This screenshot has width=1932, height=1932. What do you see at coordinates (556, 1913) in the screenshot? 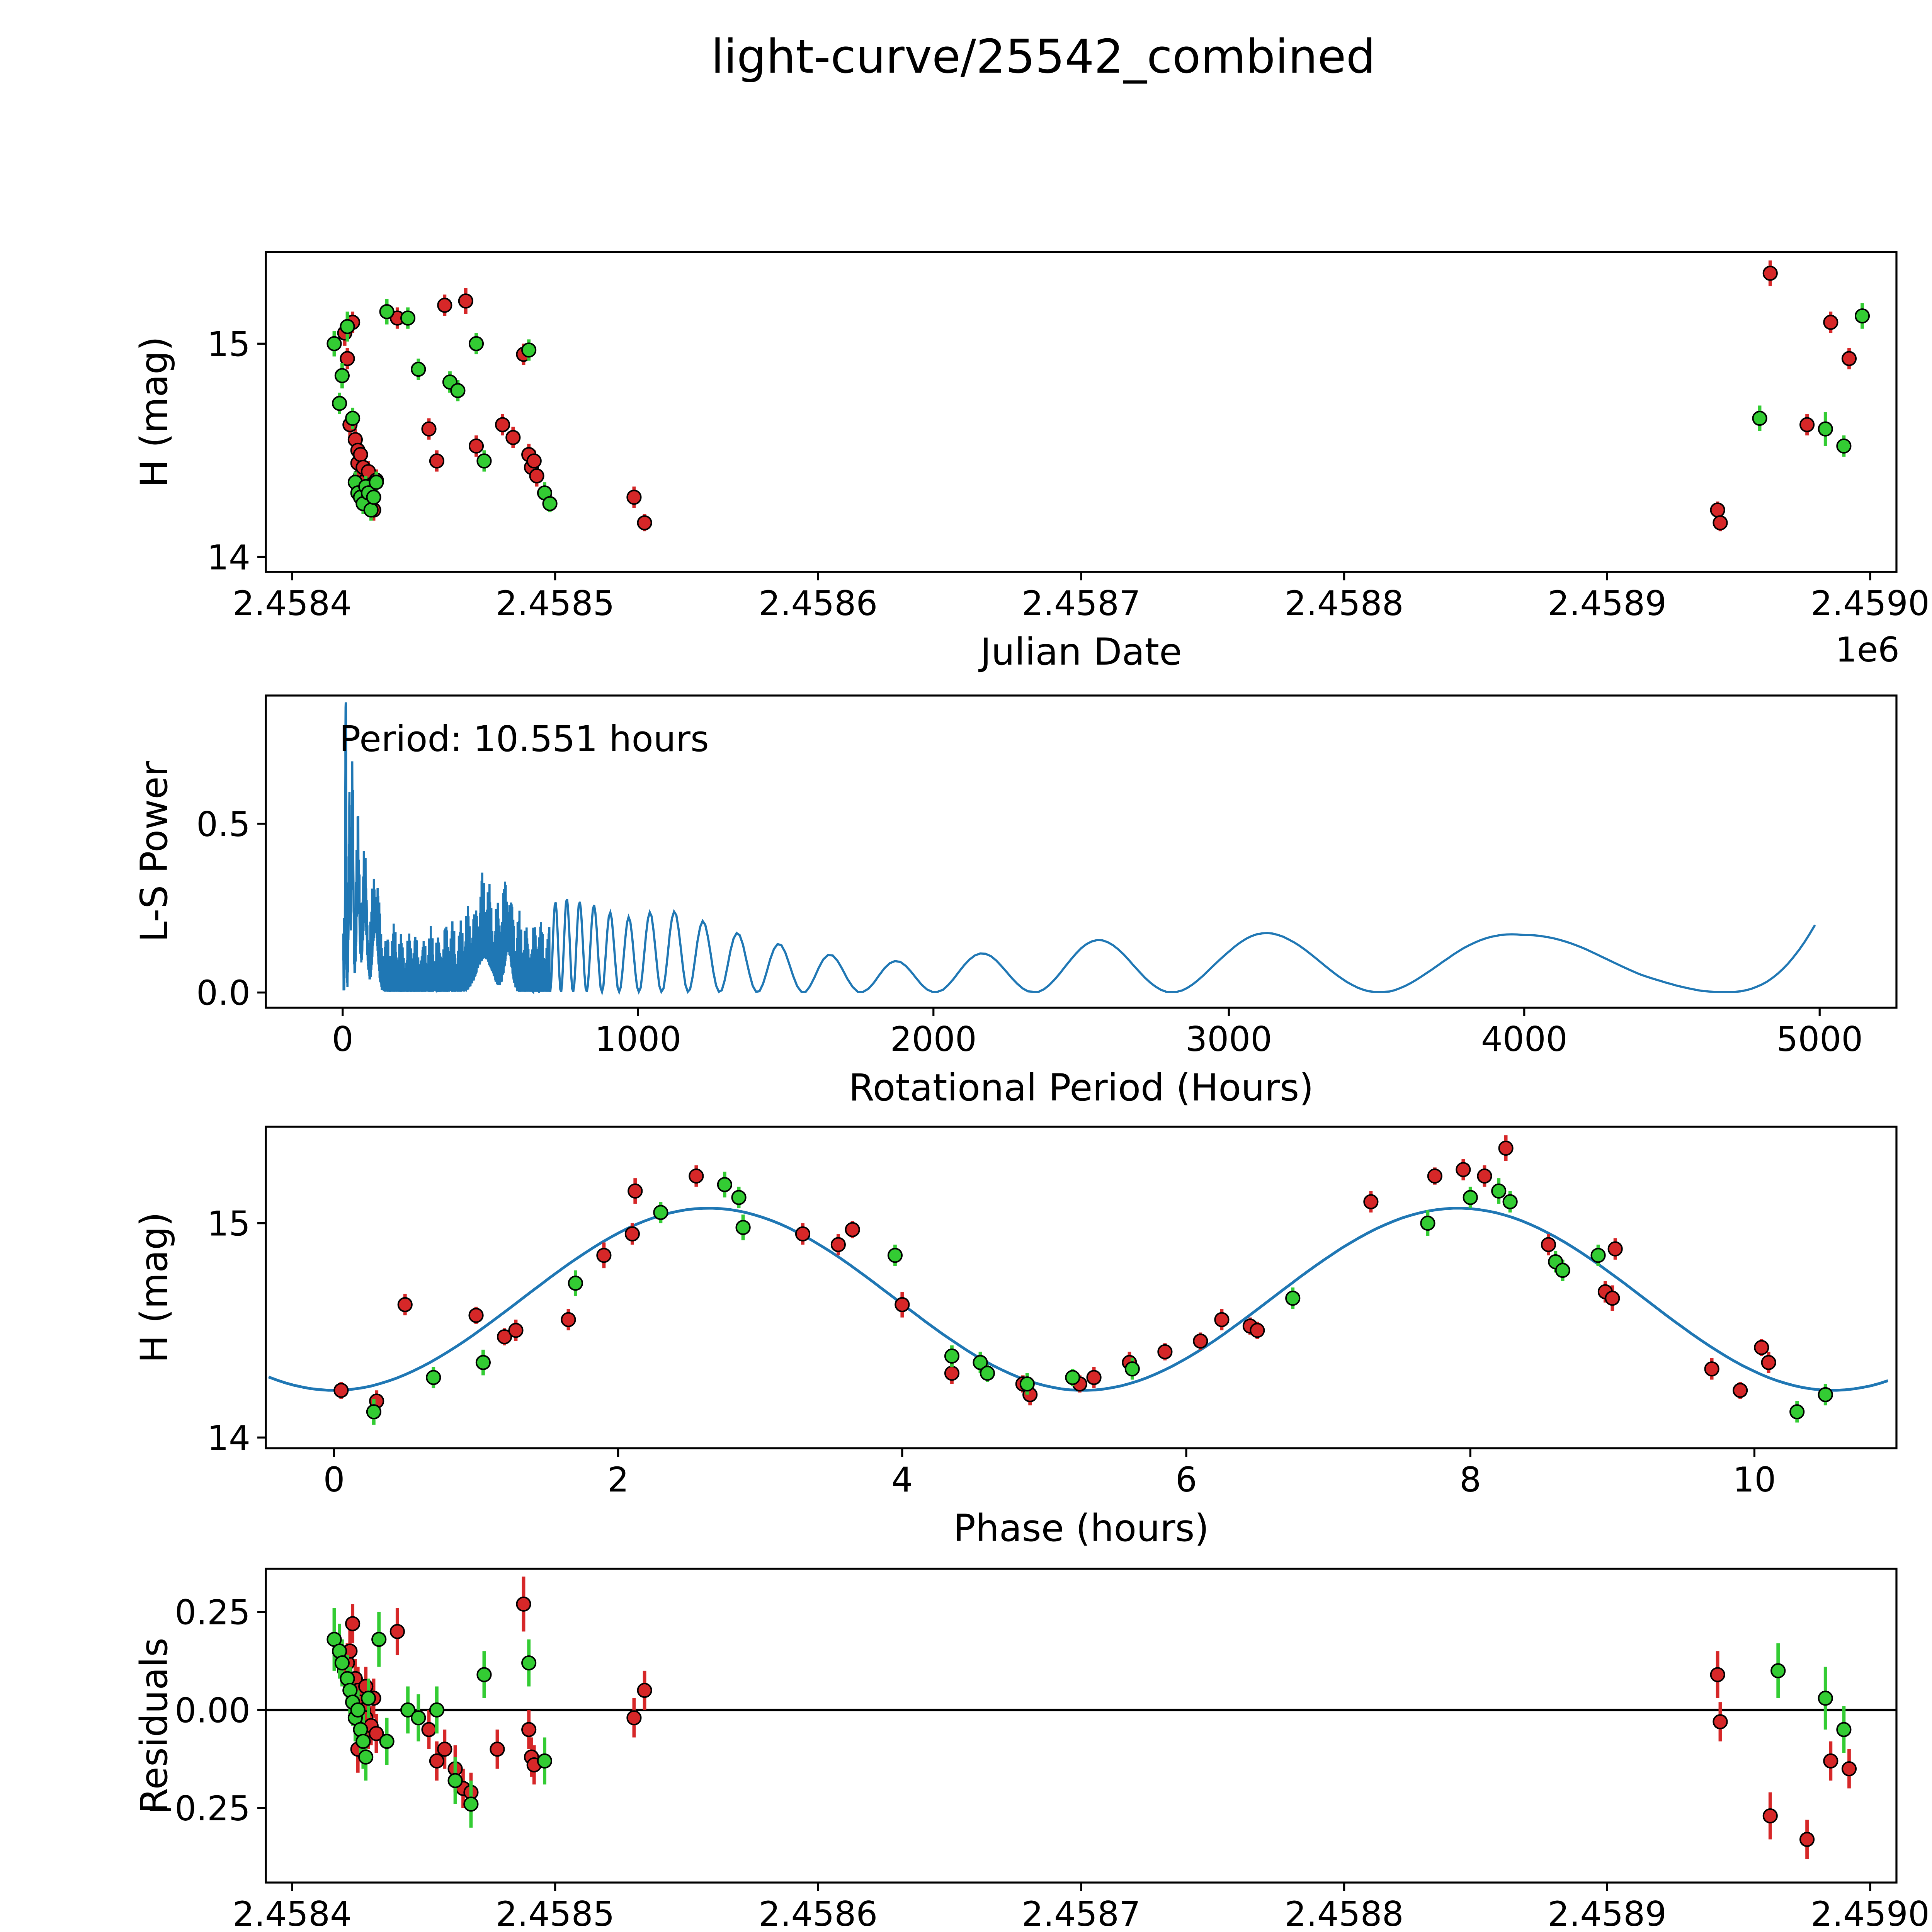
I see `x-tick-label: 2.4585` at bounding box center [556, 1913].